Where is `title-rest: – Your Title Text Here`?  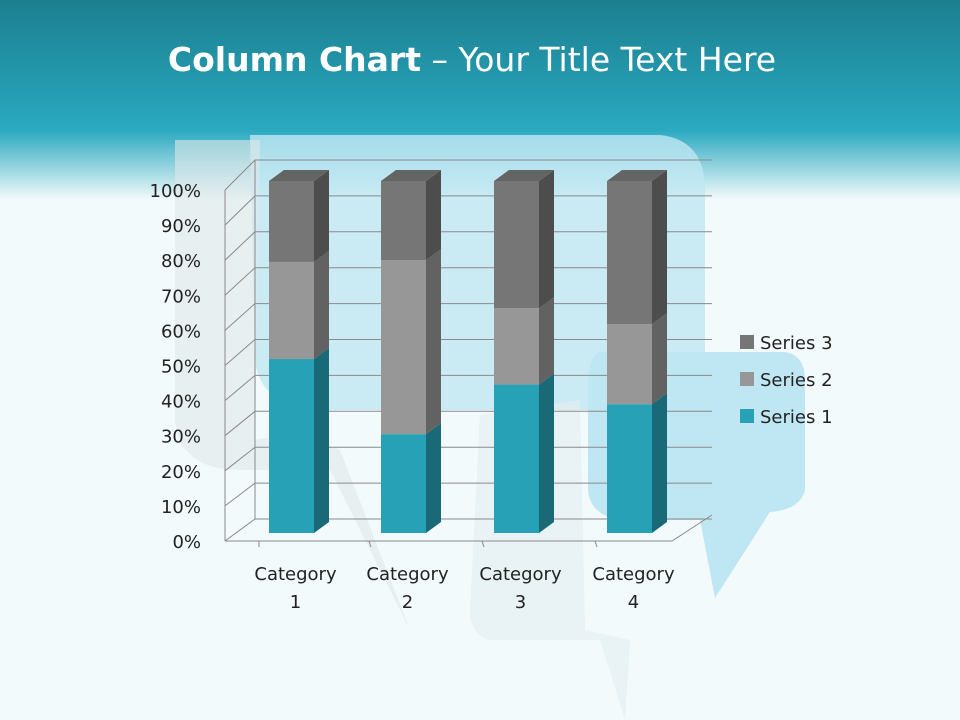
title-rest: – Your Title Text Here is located at coordinates (598, 59).